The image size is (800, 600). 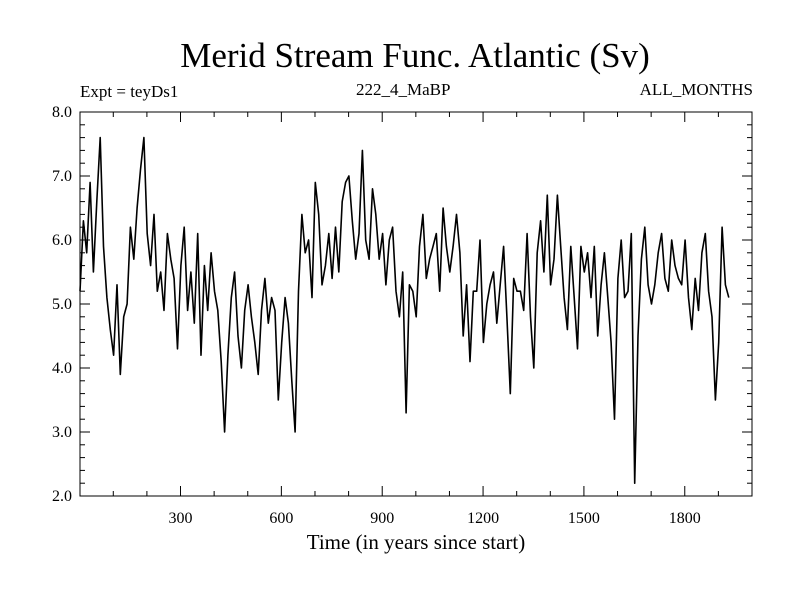 What do you see at coordinates (129, 91) in the screenshot?
I see `experiment-label: Expt = teyDs1` at bounding box center [129, 91].